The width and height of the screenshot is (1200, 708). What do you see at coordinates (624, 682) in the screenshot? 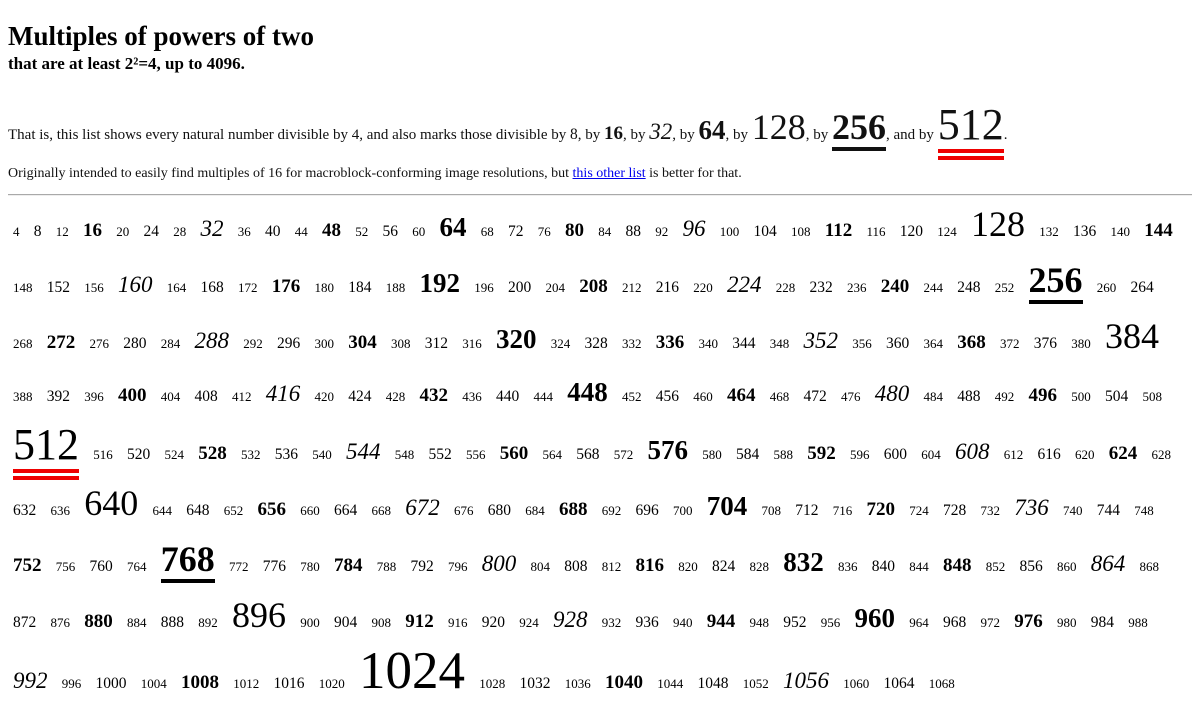
I see `number-1040: 1040` at bounding box center [624, 682].